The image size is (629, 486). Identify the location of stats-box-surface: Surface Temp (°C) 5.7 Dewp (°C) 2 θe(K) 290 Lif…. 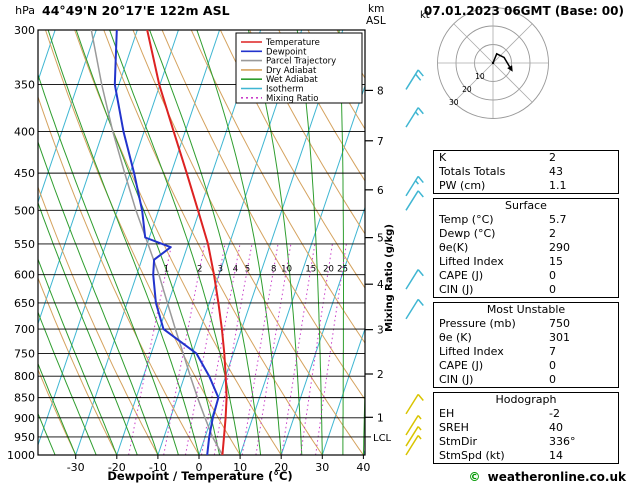
(526, 248).